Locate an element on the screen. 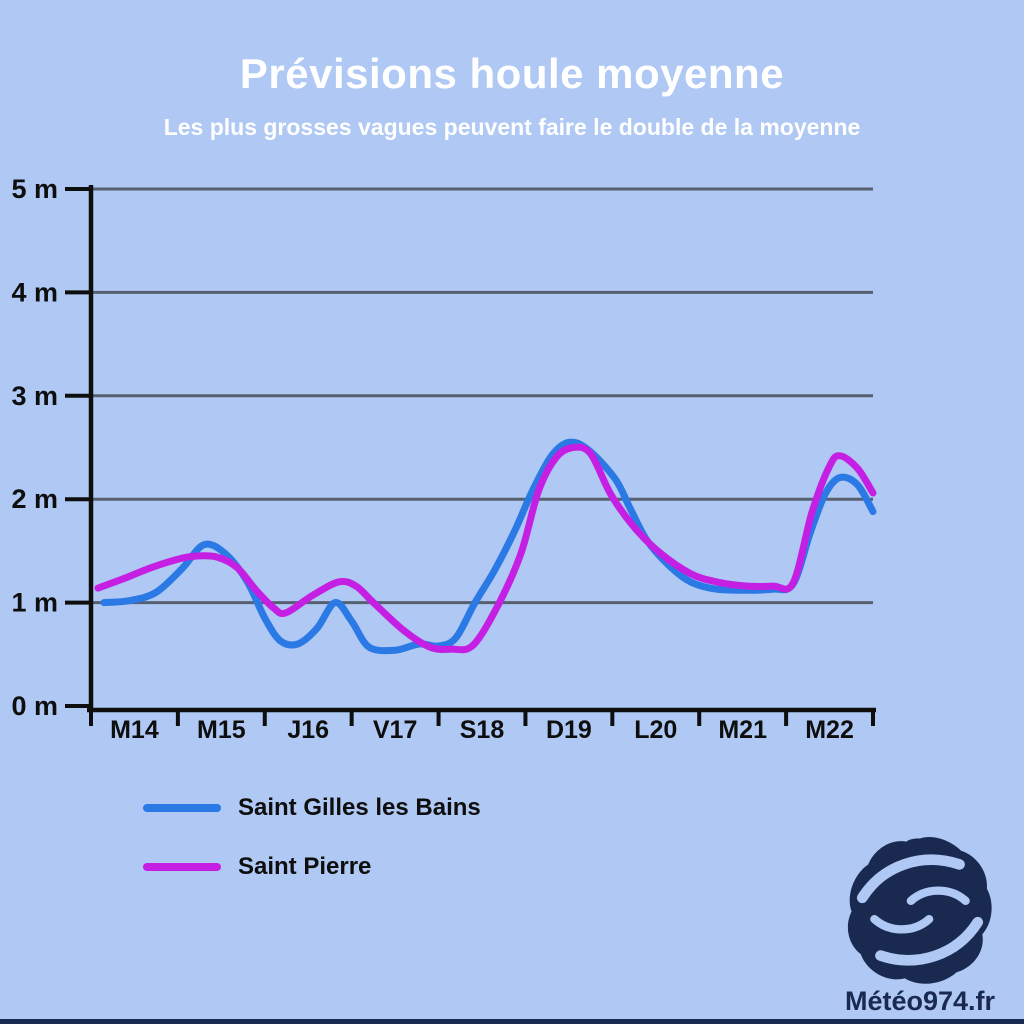 This screenshot has height=1024, width=1024. x-tick-label: D19 is located at coordinates (569, 730).